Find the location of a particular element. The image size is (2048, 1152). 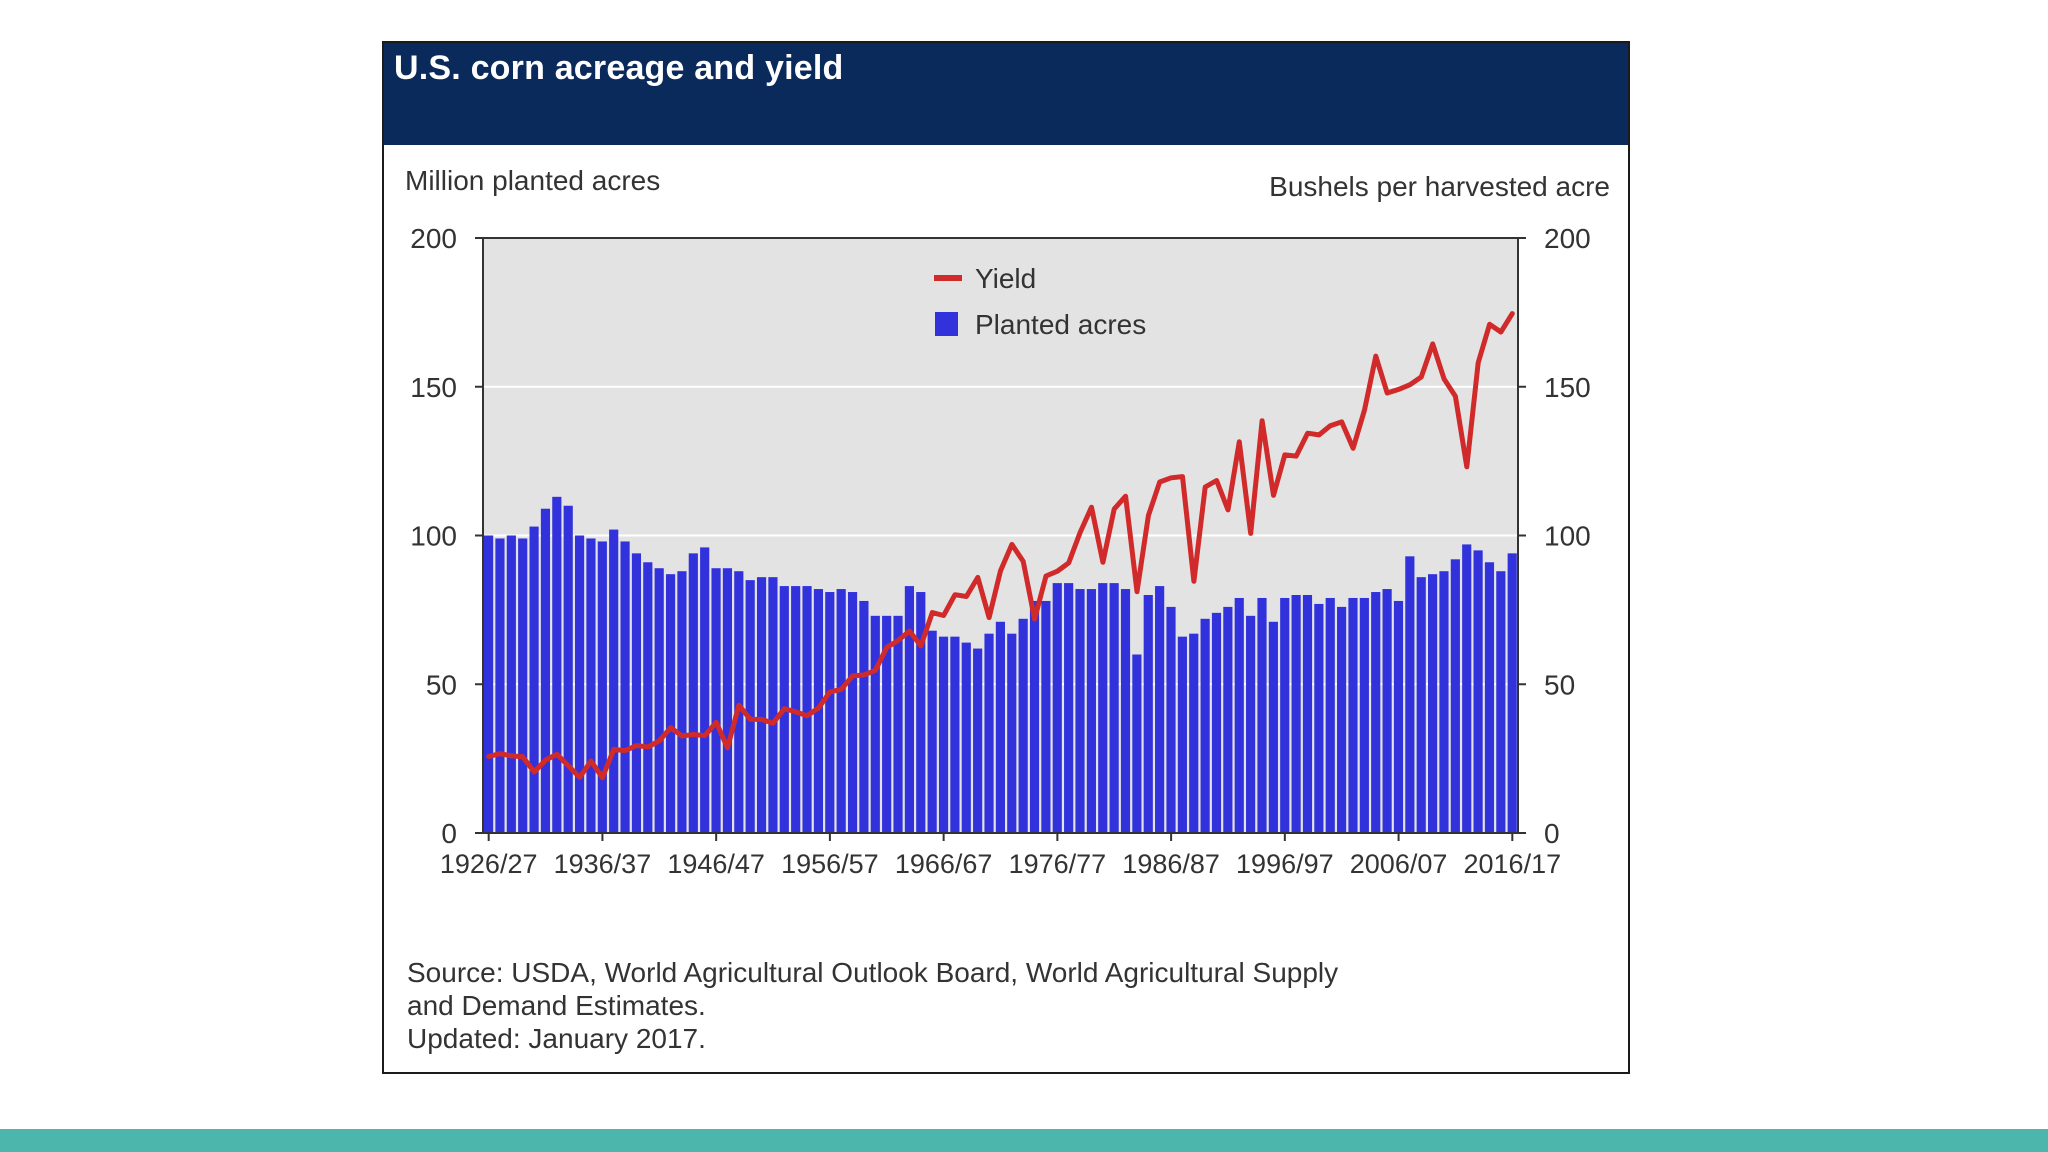

y-tick-label-left: 50 is located at coordinates (441, 684).